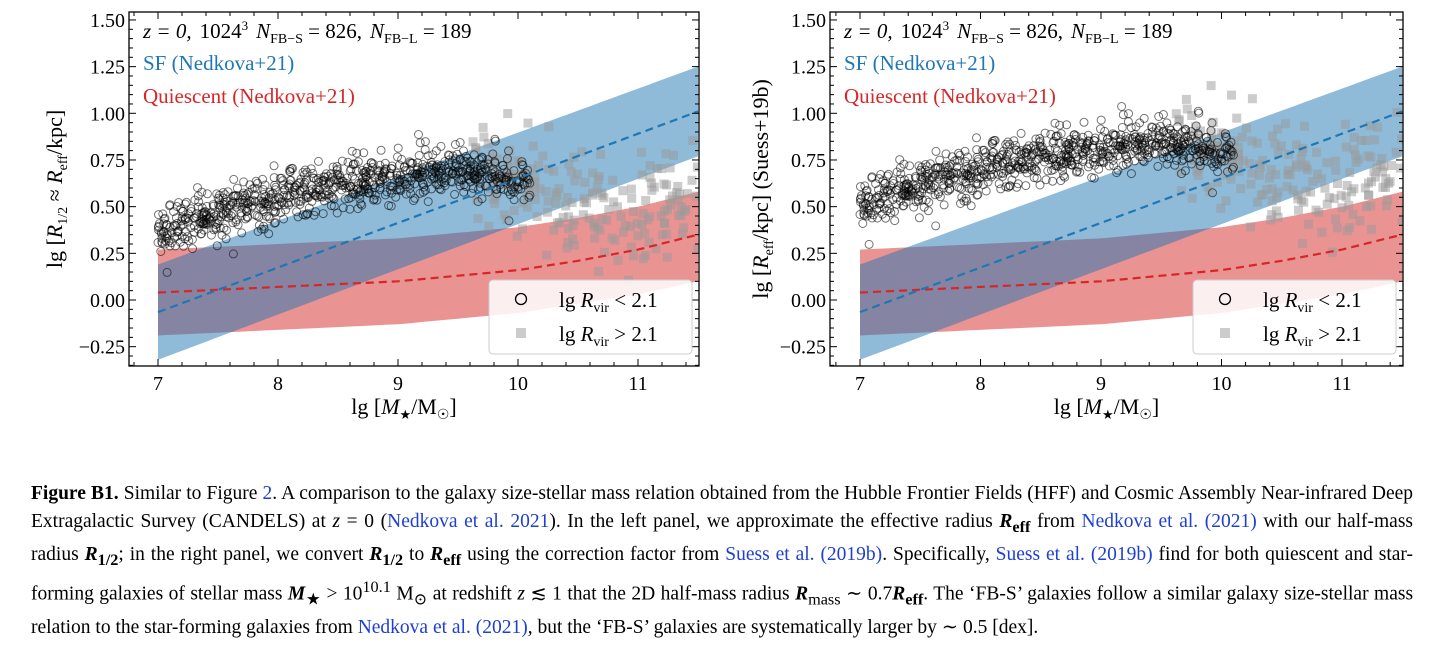 The height and width of the screenshot is (656, 1440). I want to click on citation-link-suess: Suess et al., so click(1040, 554).